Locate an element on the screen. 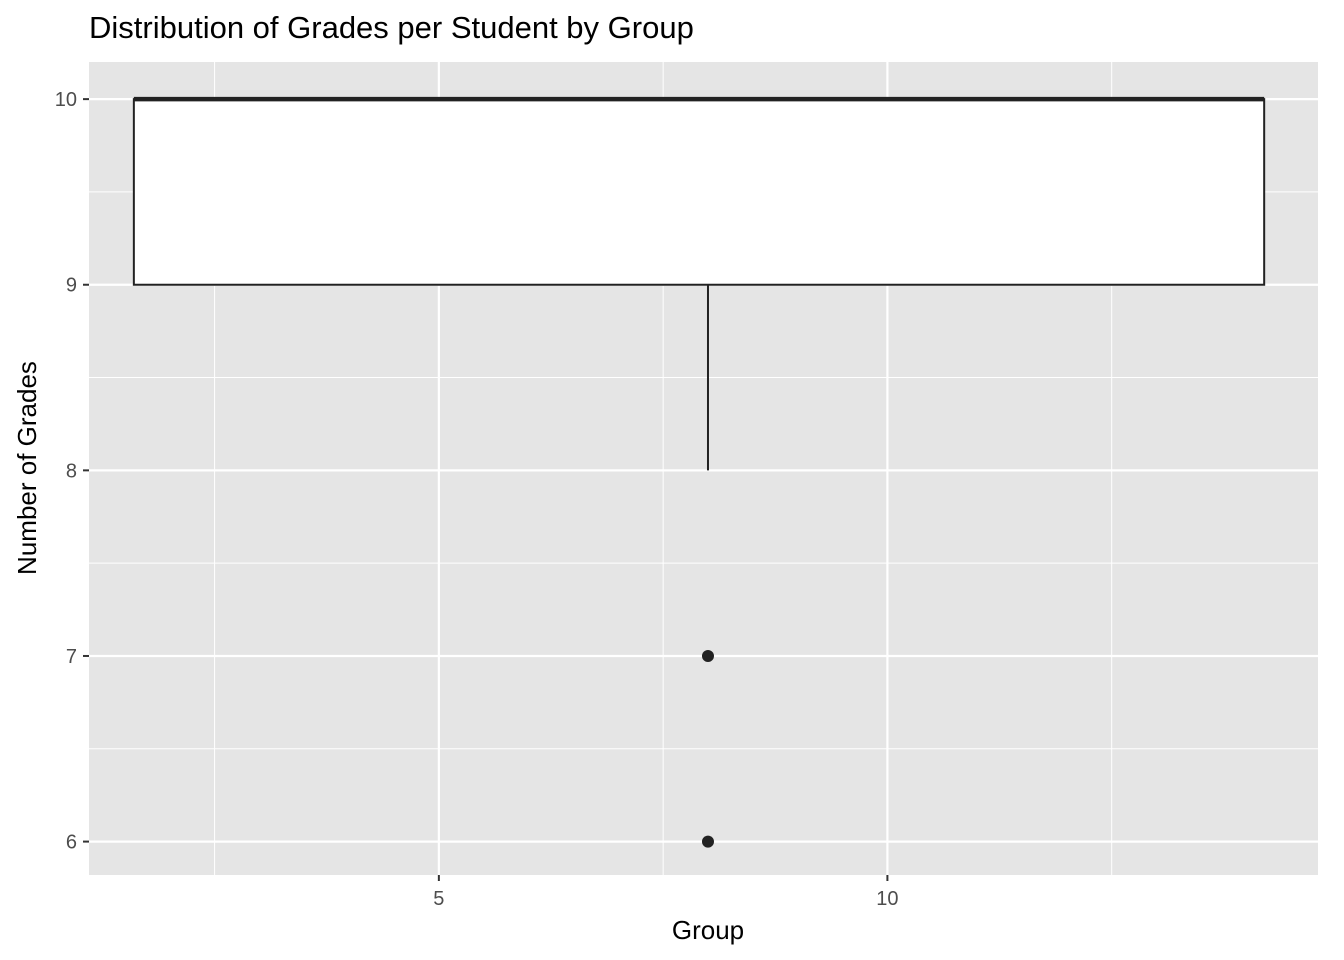  y-axis-title: Number of Grades is located at coordinates (27, 468).